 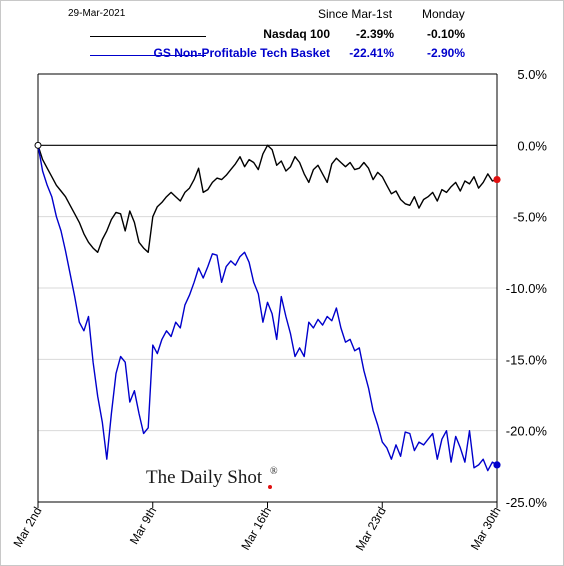 What do you see at coordinates (527, 502) in the screenshot?
I see `y-tick-label: -25.0%` at bounding box center [527, 502].